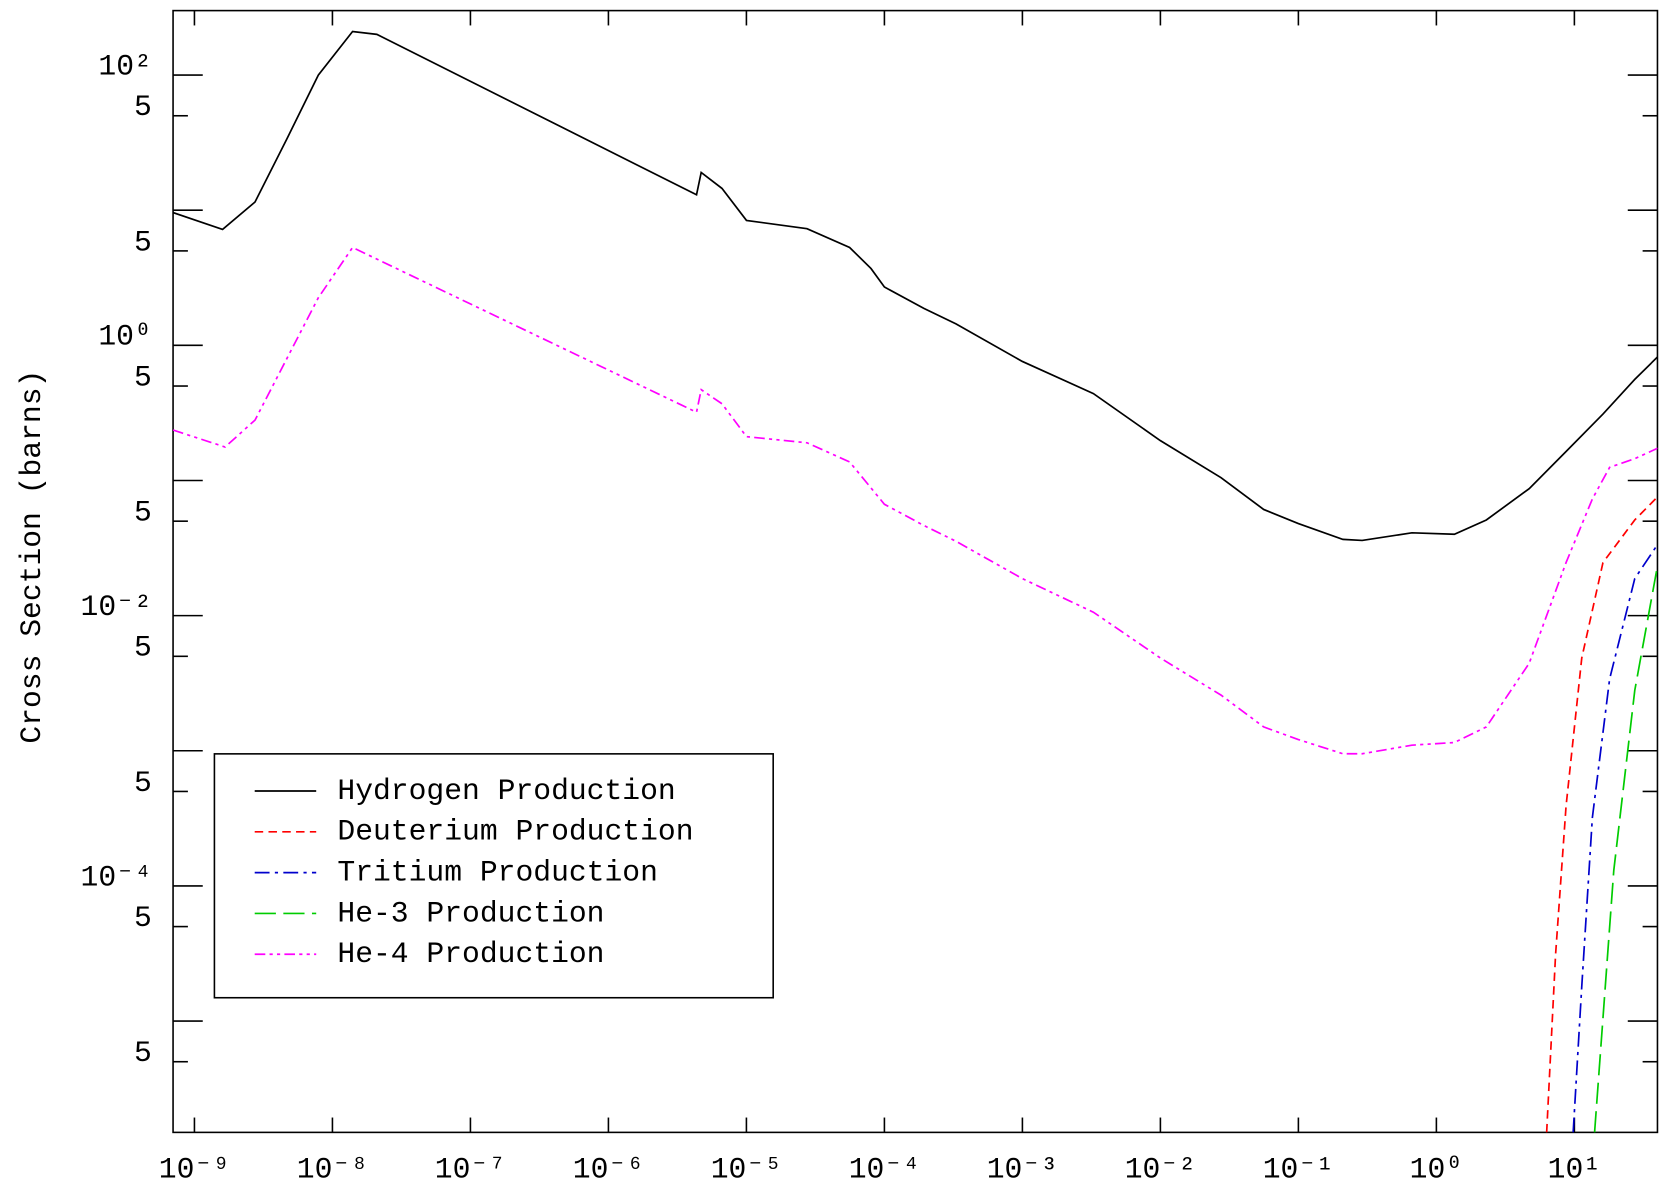 The height and width of the screenshot is (1196, 1663). Describe the element at coordinates (124, 337) in the screenshot. I see `y-tick-label: 10⁰` at that location.